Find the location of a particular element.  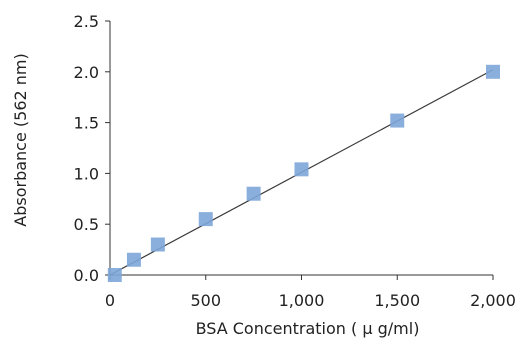

x-tick-label: 1,000 is located at coordinates (302, 300).